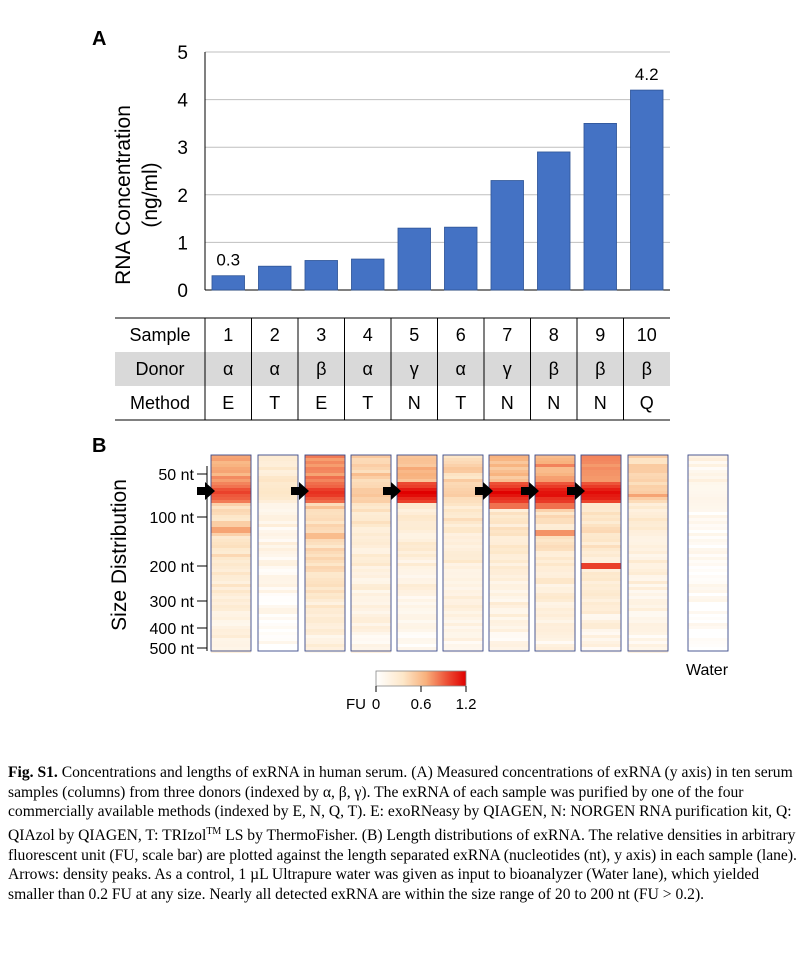 This screenshot has width=808, height=966. What do you see at coordinates (172, 649) in the screenshot?
I see `y-tick-label: 500 nt` at bounding box center [172, 649].